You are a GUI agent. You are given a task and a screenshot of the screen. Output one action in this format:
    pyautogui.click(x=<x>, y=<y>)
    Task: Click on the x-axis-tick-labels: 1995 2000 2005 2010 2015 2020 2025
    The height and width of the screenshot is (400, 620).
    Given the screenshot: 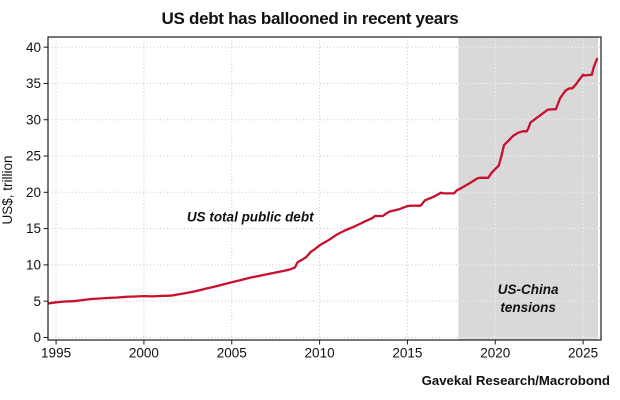 What is the action you would take?
    pyautogui.click(x=319, y=353)
    